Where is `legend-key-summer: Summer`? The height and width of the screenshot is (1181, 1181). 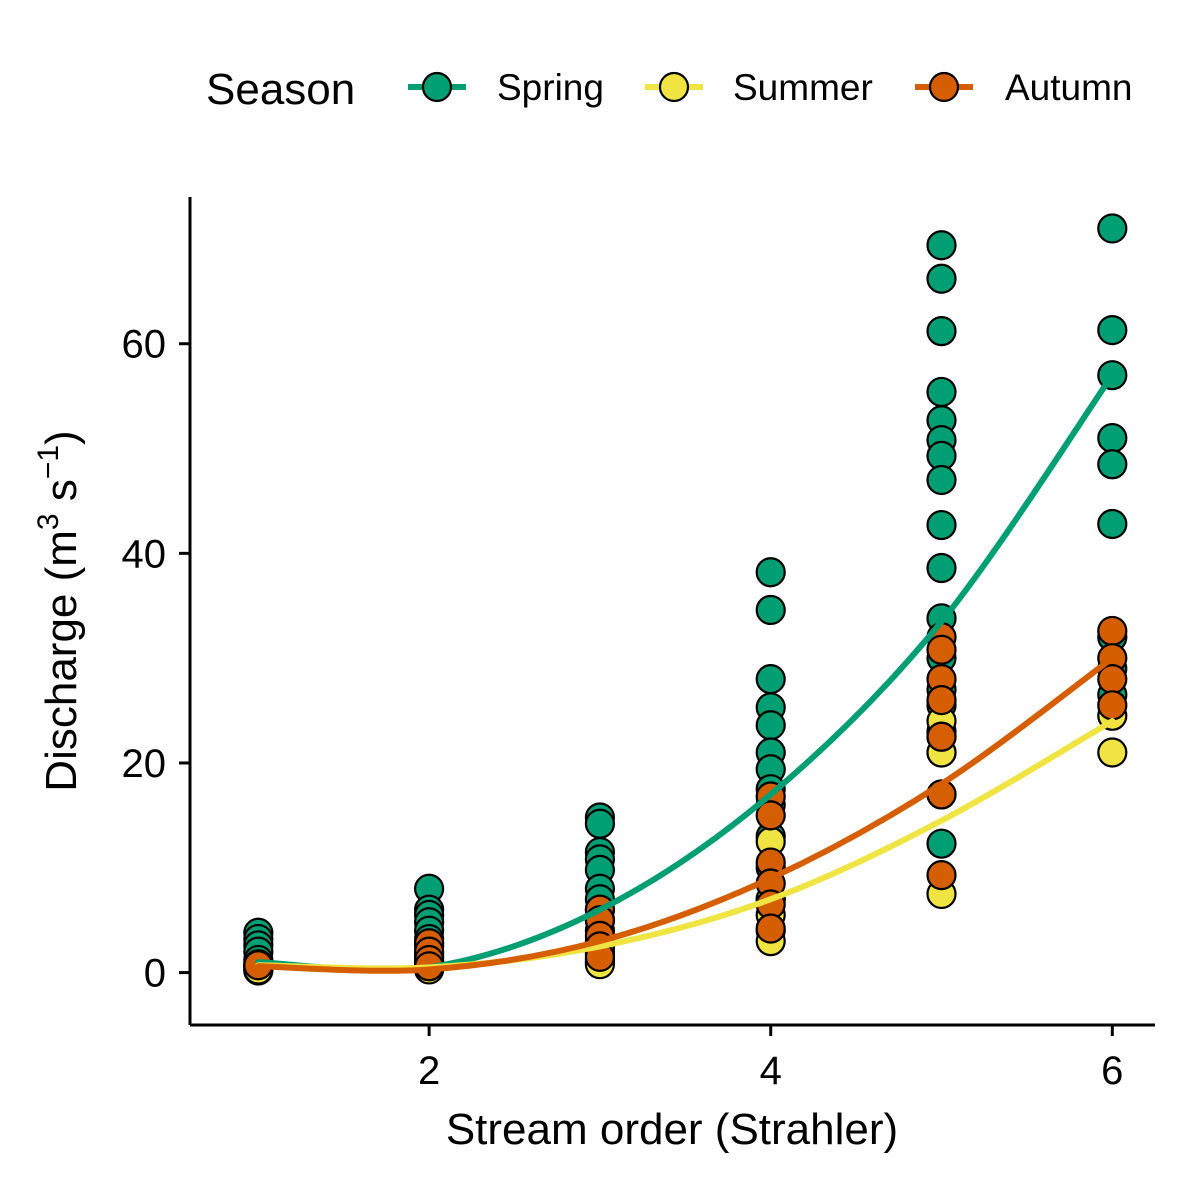
legend-key-summer: Summer is located at coordinates (759, 87).